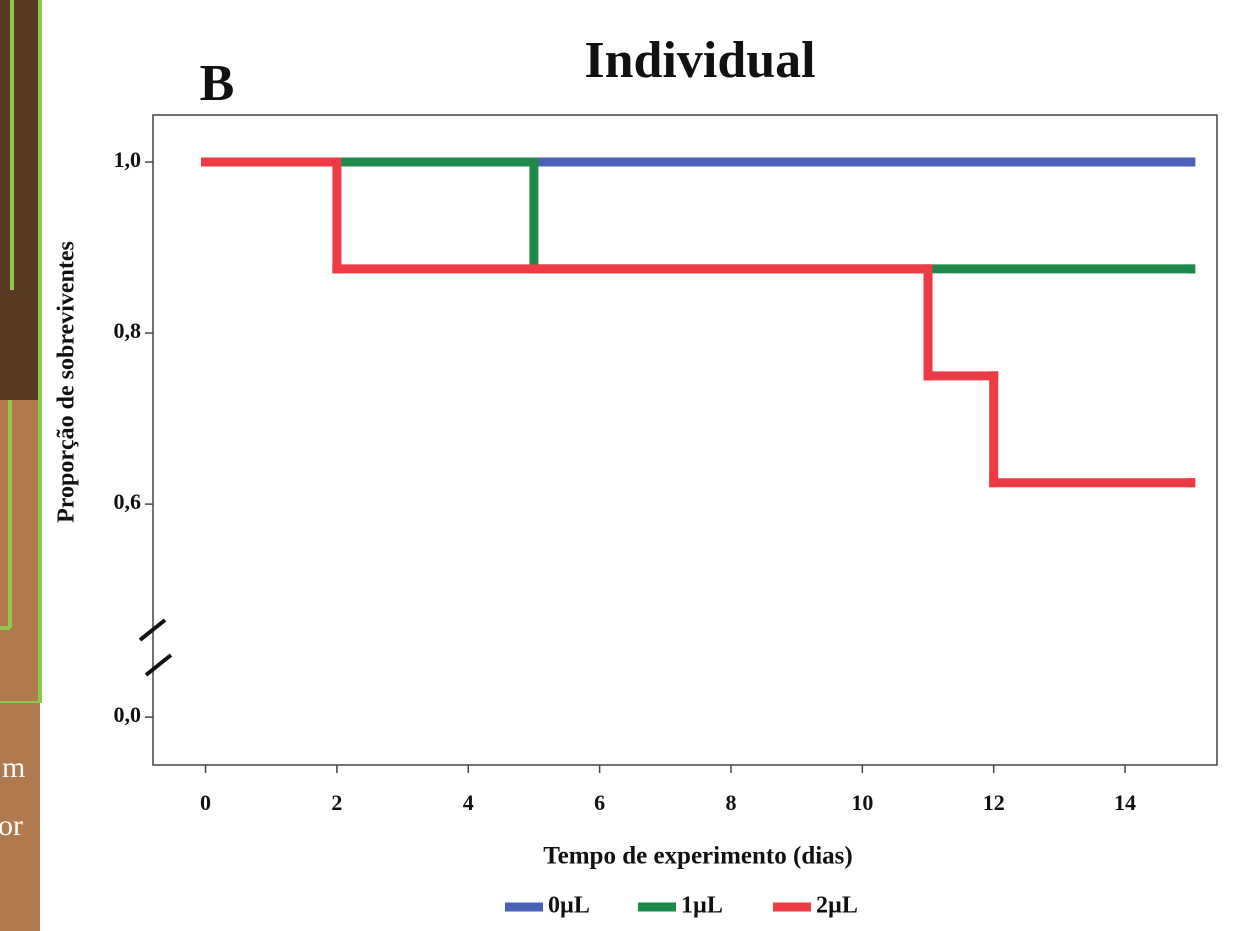 The image size is (1257, 931). What do you see at coordinates (837, 906) in the screenshot?
I see `legend-label: 2µL` at bounding box center [837, 906].